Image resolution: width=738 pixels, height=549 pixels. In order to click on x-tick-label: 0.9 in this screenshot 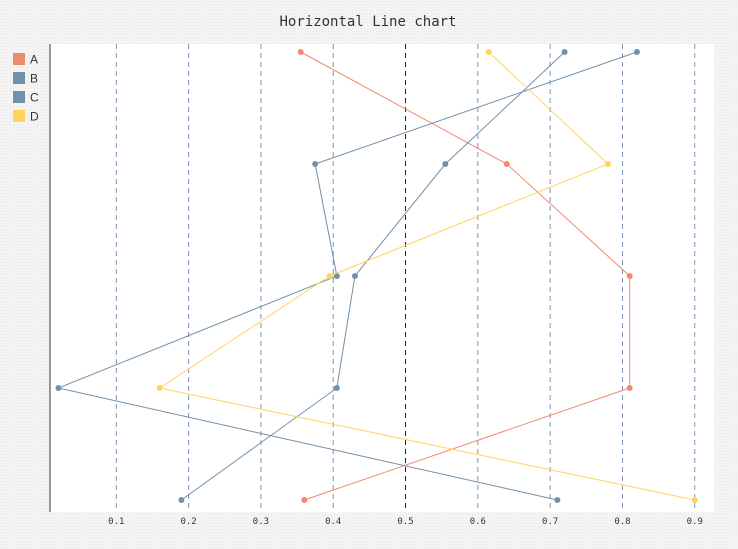, I will do `click(695, 522)`.